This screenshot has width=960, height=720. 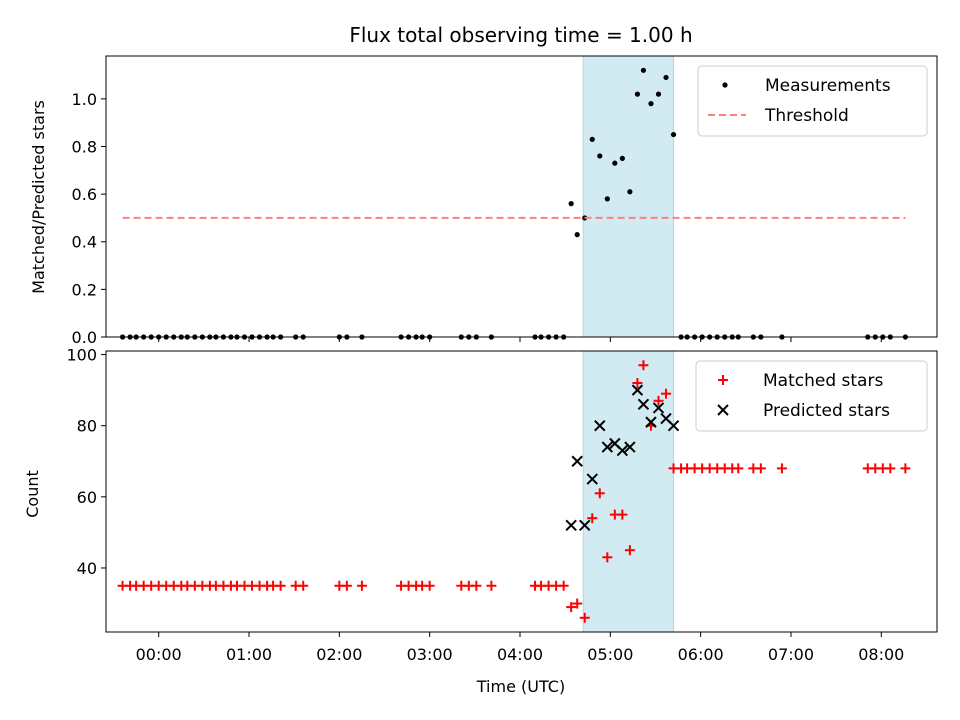 What do you see at coordinates (38, 197) in the screenshot?
I see `top-y-axis-label: Matched/Predicted stars` at bounding box center [38, 197].